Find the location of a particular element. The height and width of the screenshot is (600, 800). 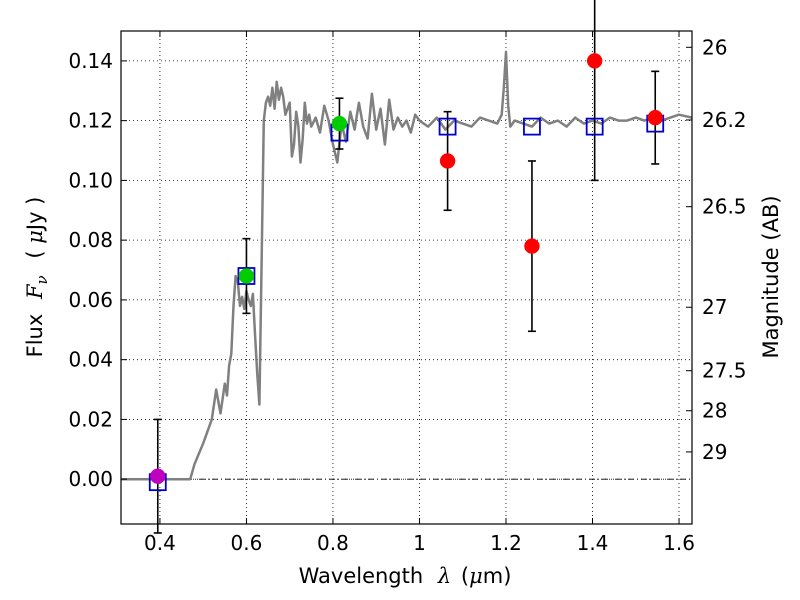

y2-axis-ticks: 26 26.2 26.5 27 27.5 28 29 is located at coordinates (716, 249).